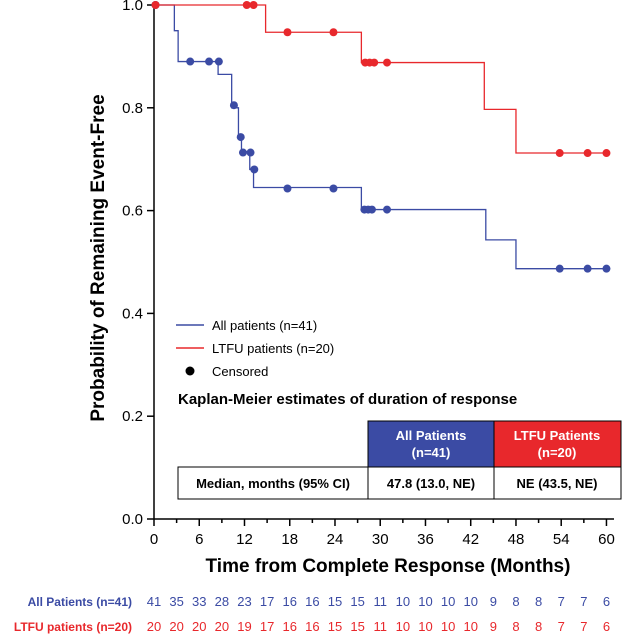 The width and height of the screenshot is (622, 635). Describe the element at coordinates (431, 435) in the screenshot. I see `km-header-all-line1: All Patients` at that location.